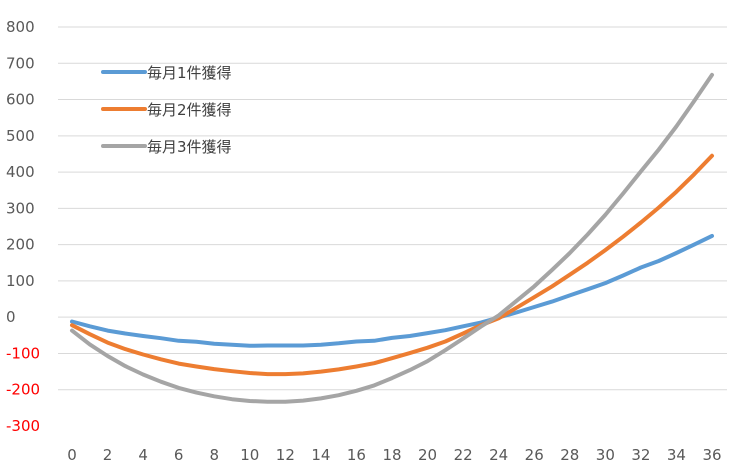 The image size is (748, 475). What do you see at coordinates (711, 455) in the screenshot?
I see `x-tick-label: 36` at bounding box center [711, 455].